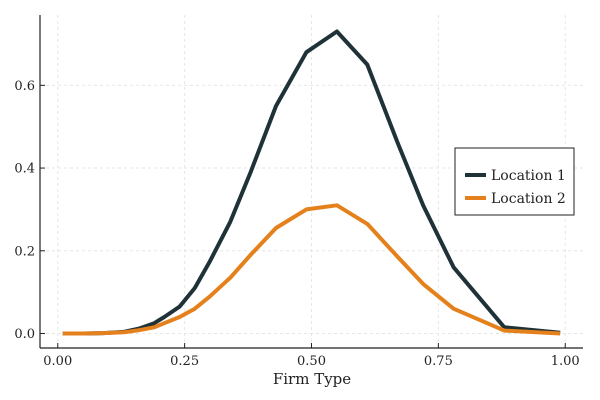 Image resolution: width=600 pixels, height=400 pixels. What do you see at coordinates (438, 361) in the screenshot?
I see `x-tick-label: 0.75` at bounding box center [438, 361].